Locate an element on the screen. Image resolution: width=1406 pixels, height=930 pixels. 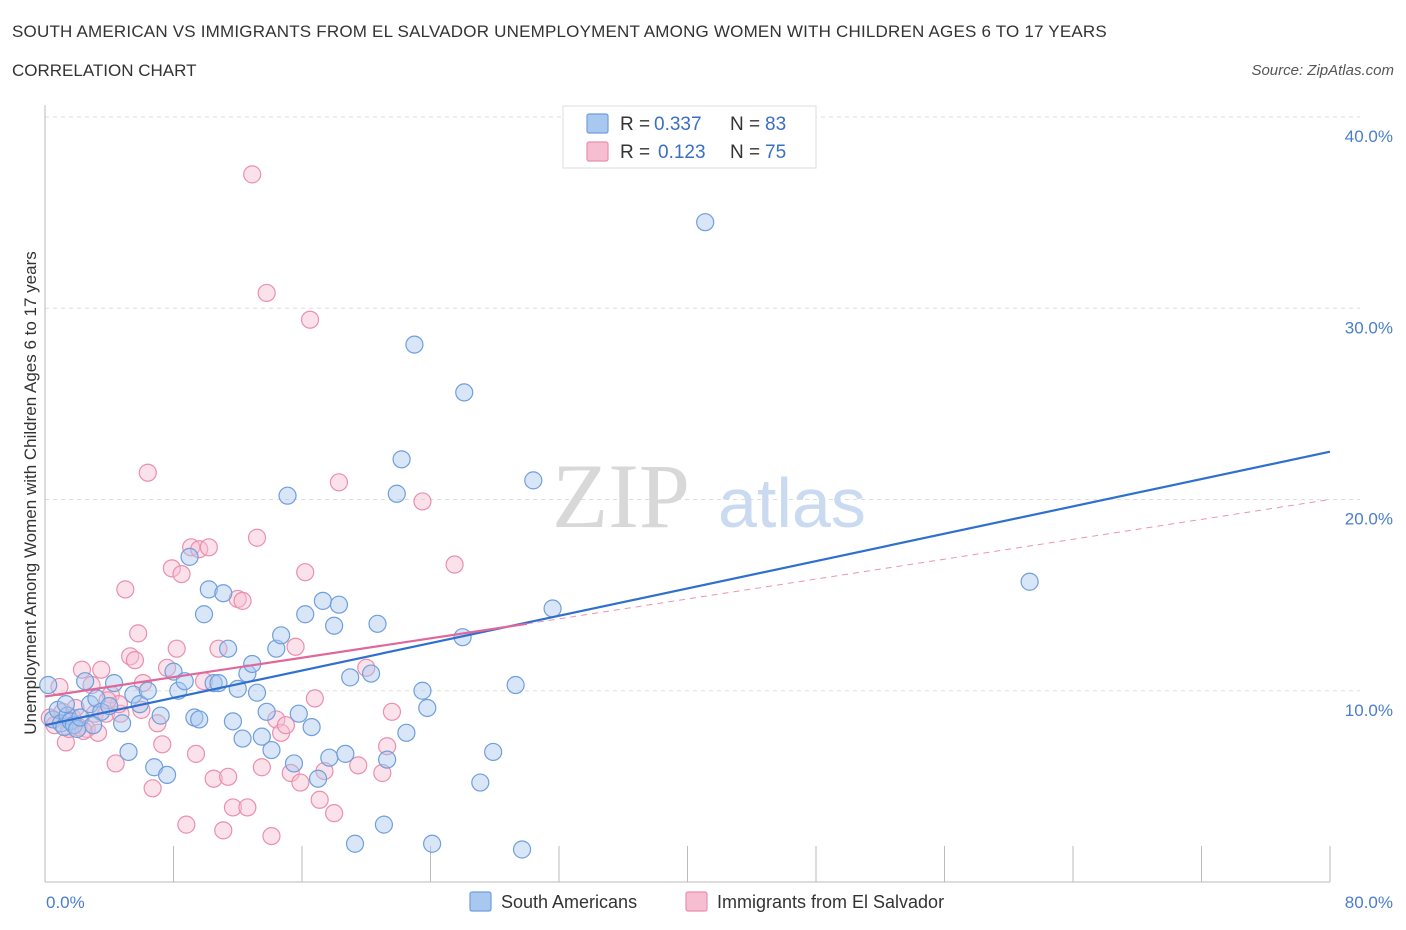
chart-source: Source: ZipAtlas.com is located at coordinates (1322, 70).